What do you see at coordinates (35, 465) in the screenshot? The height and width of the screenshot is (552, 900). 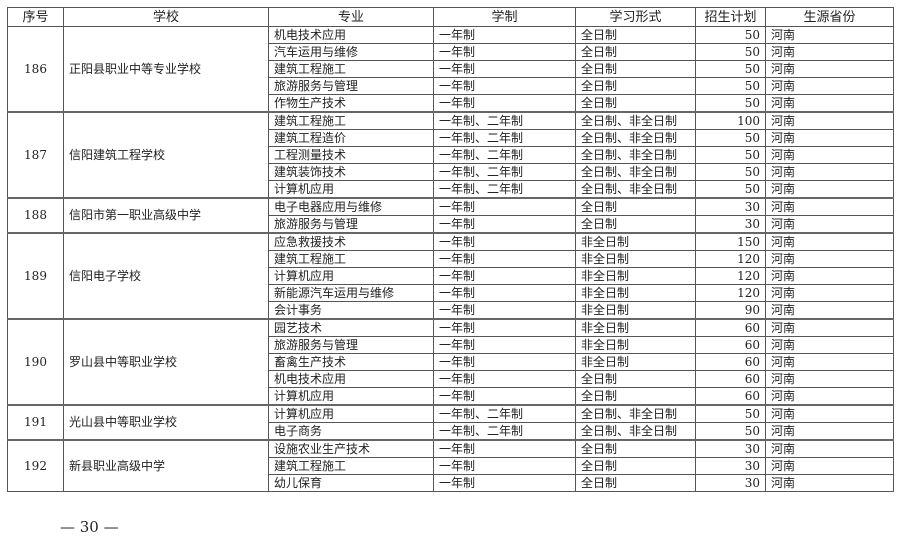 I see `cell-index: 192` at bounding box center [35, 465].